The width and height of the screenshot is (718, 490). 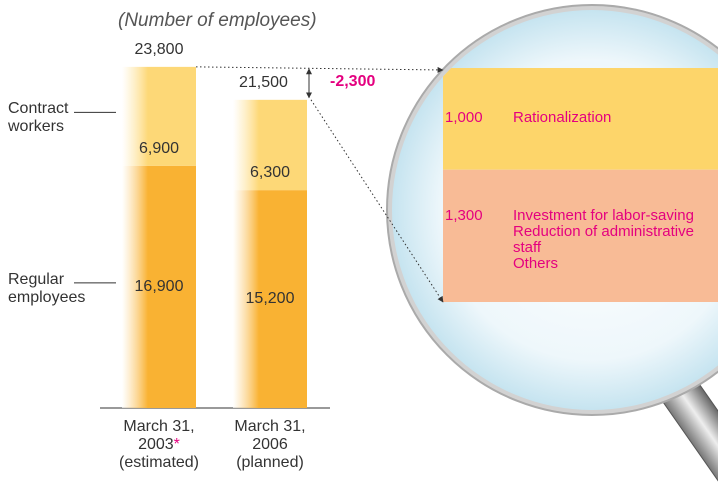 I want to click on value-label: 15,200, so click(x=270, y=299).